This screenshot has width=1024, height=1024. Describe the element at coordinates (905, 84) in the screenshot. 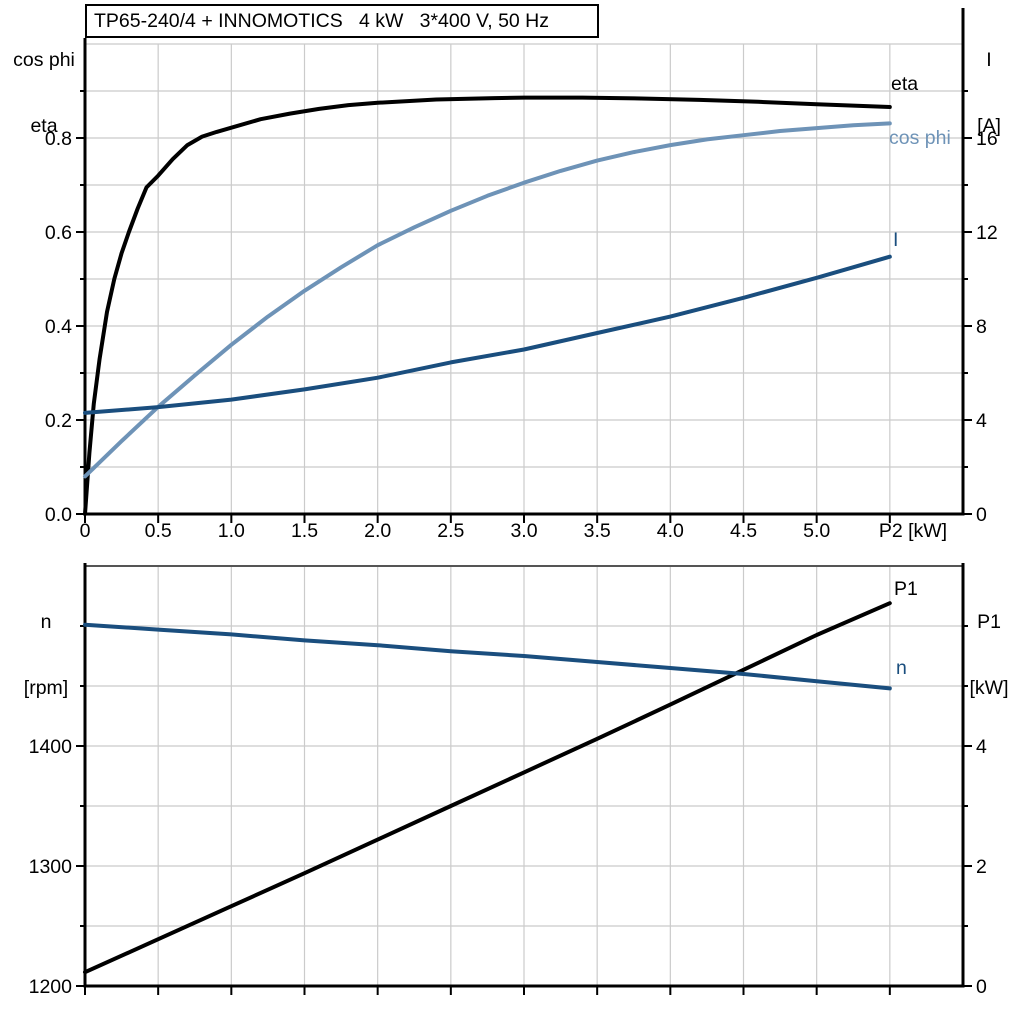

I see `curve-label-eta: eta` at that location.